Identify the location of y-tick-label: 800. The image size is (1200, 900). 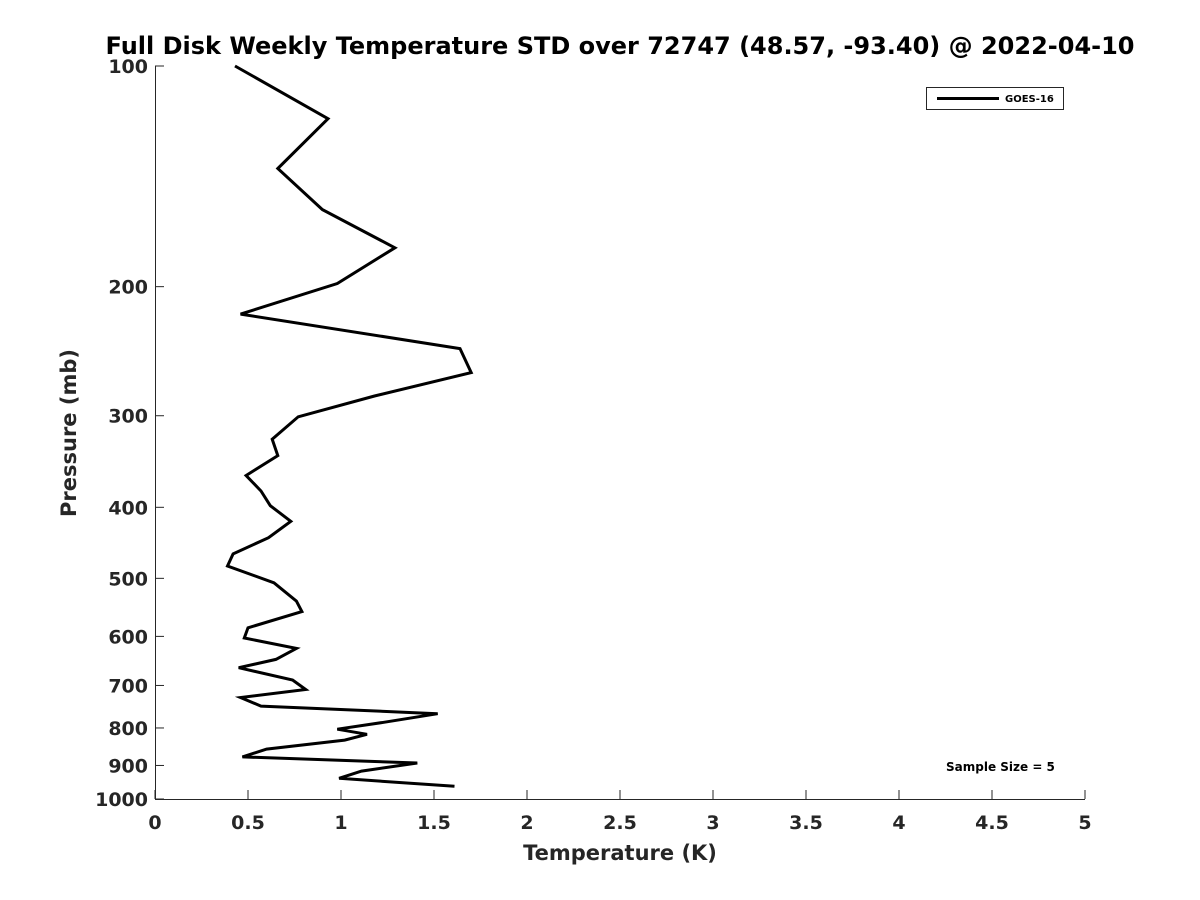
(128, 729).